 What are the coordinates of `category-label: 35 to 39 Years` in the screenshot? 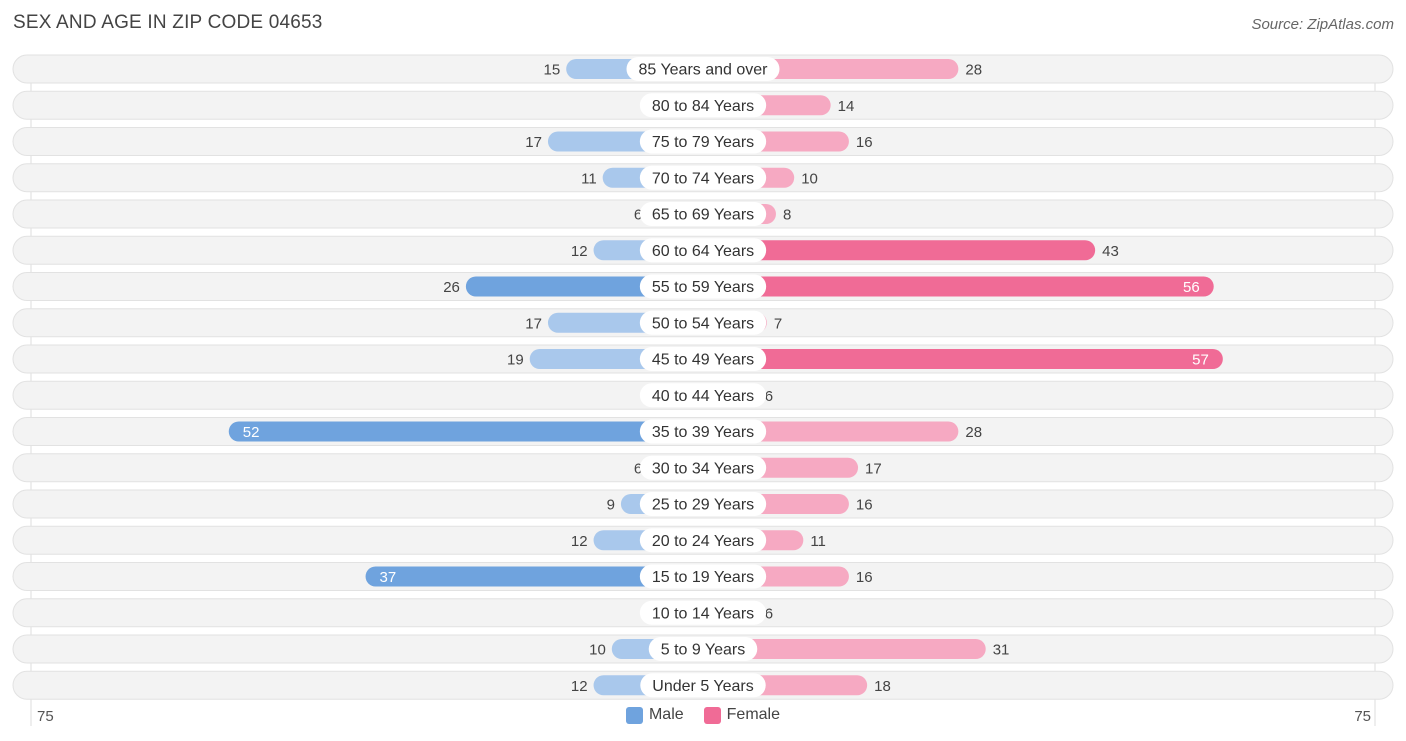 It's located at (703, 432).